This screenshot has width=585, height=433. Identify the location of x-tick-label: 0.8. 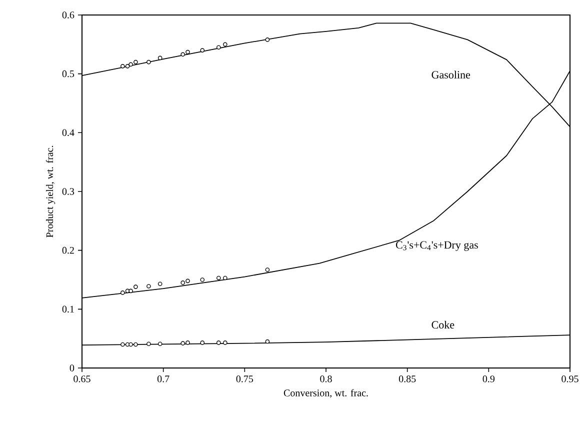
(326, 379).